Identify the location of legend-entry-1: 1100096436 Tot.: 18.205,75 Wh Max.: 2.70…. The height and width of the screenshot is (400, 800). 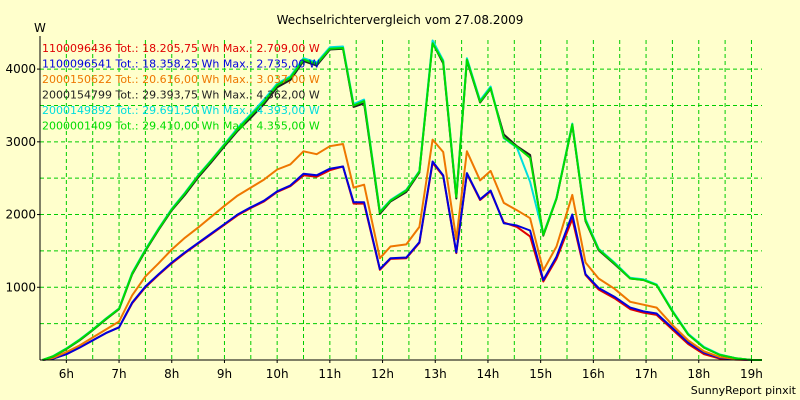
(181, 48).